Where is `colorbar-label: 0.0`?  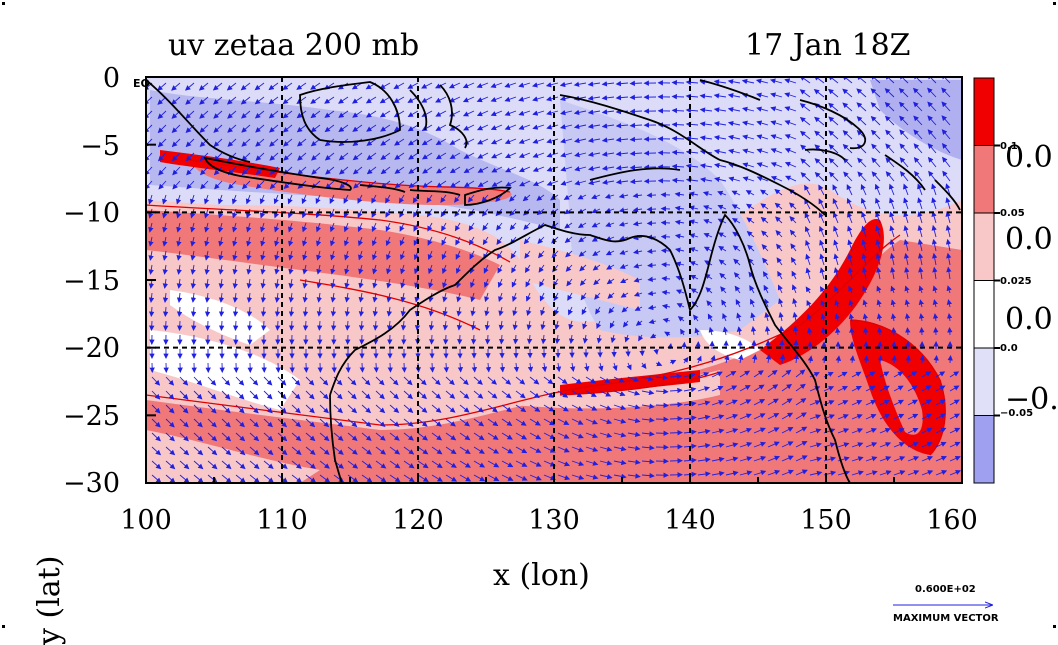
colorbar-label: 0.0 is located at coordinates (1009, 348).